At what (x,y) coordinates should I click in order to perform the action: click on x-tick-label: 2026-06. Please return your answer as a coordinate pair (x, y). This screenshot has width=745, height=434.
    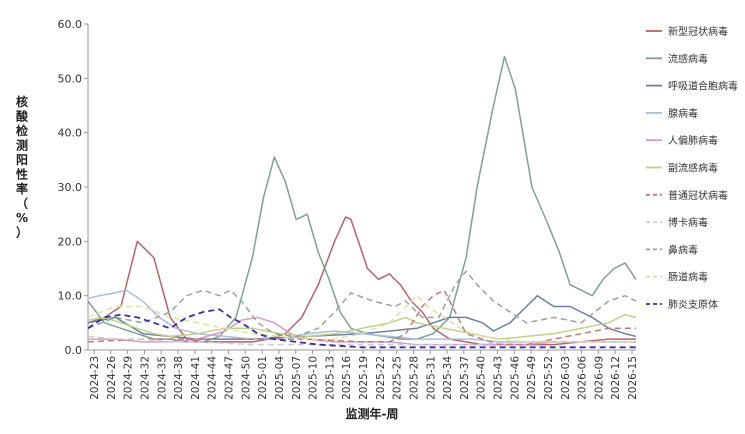
    Looking at the image, I should click on (583, 378).